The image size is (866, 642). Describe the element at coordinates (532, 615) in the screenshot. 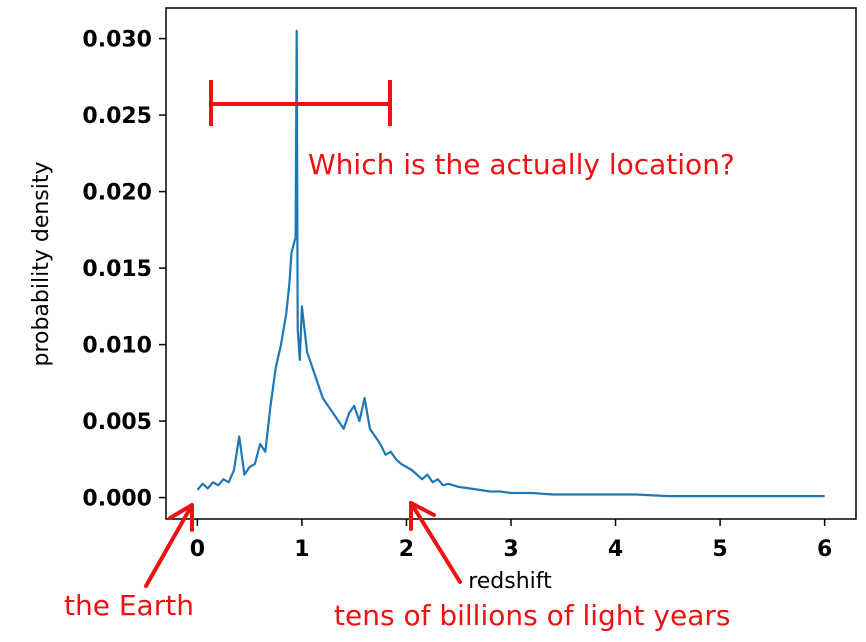

I see `far-annotation: tens of billions of light years` at that location.